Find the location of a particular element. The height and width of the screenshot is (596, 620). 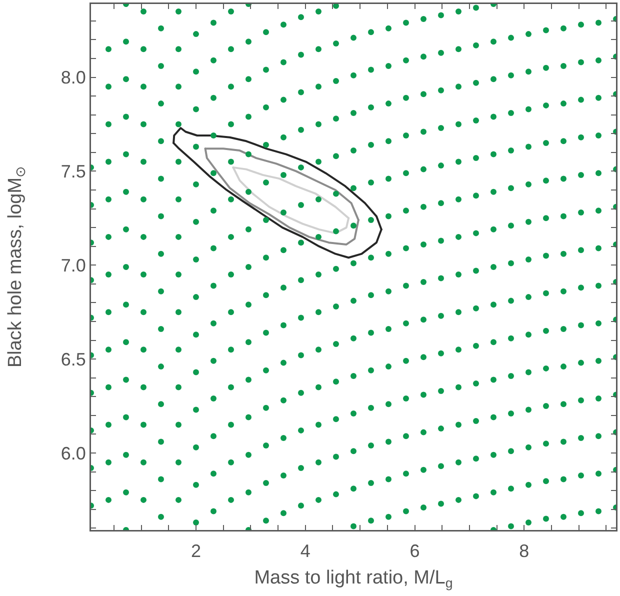

y-tick-label: 7.0 is located at coordinates (73, 265).